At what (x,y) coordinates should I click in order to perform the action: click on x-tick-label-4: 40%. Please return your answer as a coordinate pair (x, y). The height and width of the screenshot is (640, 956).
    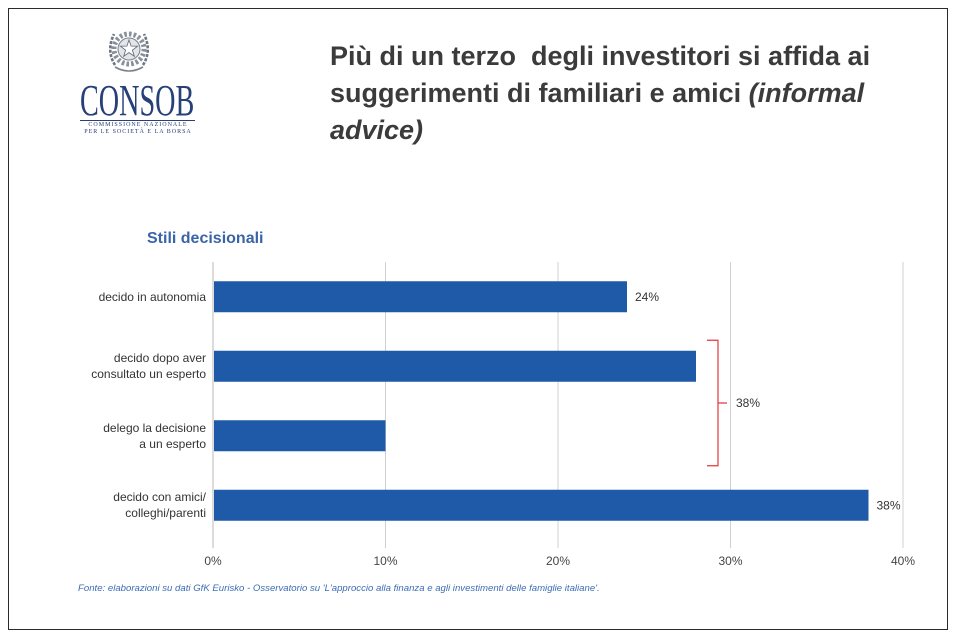
    Looking at the image, I should click on (903, 561).